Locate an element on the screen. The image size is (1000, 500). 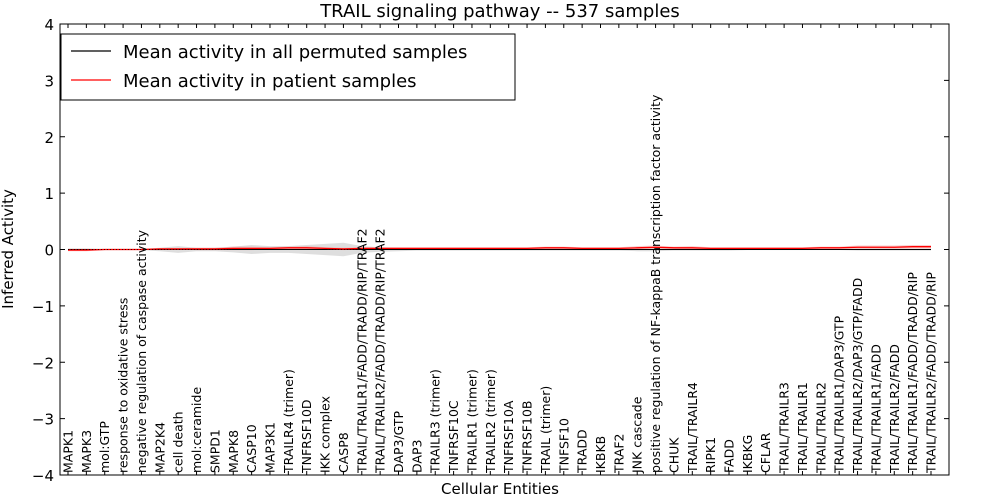
x-tick-label: TRAIL/TRAILR2/FADD/TRADD/RIP/TRAF2 is located at coordinates (380, 351).